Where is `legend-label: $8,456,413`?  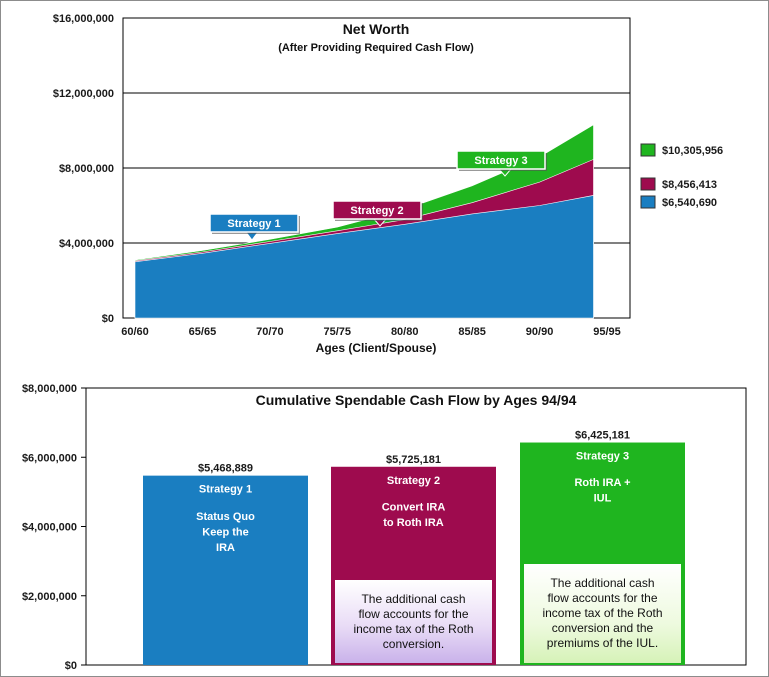 legend-label: $8,456,413 is located at coordinates (689, 185).